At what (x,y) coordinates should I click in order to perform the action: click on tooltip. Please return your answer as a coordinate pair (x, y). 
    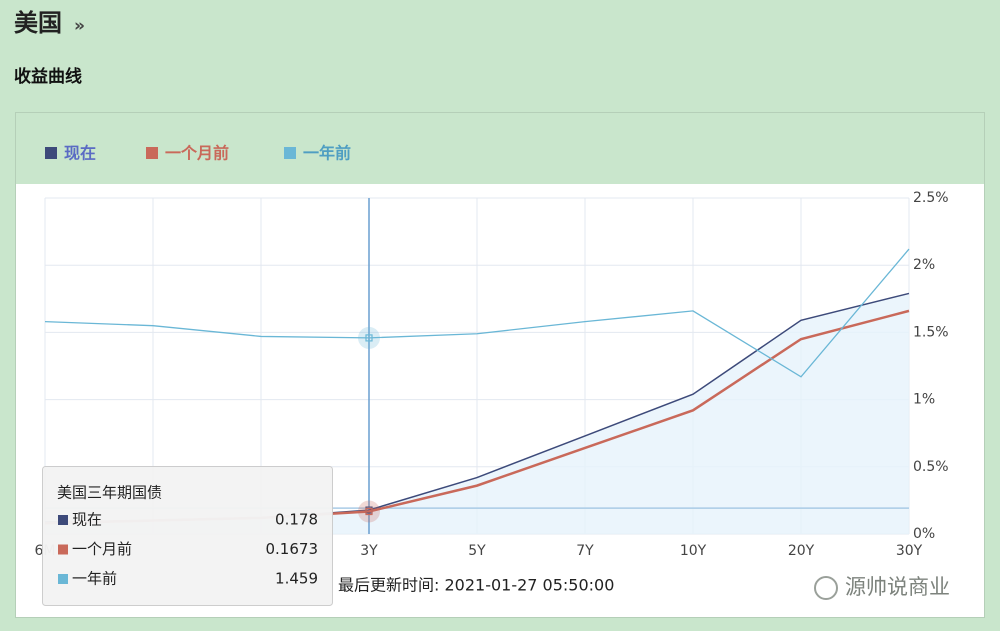
    Looking at the image, I should click on (187, 536).